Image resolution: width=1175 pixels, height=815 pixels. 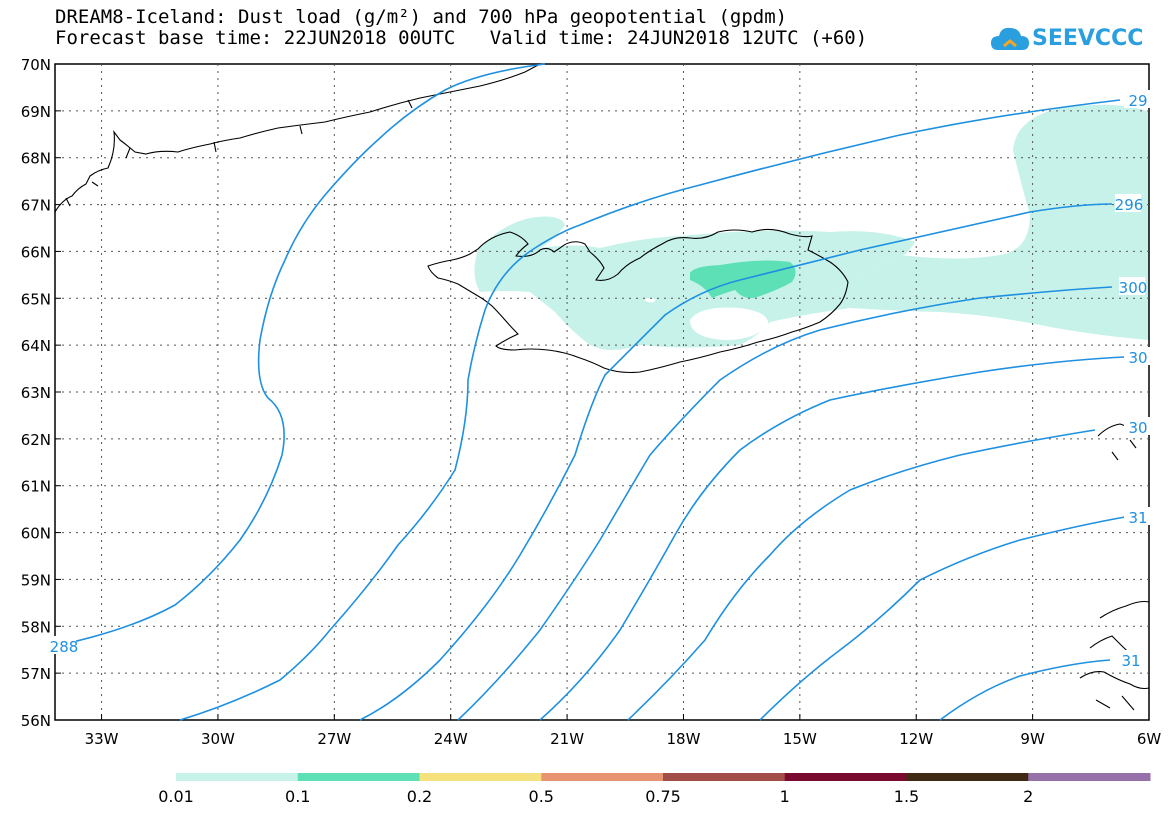 What do you see at coordinates (36, 627) in the screenshot?
I see `lat-label: 58N` at bounding box center [36, 627].